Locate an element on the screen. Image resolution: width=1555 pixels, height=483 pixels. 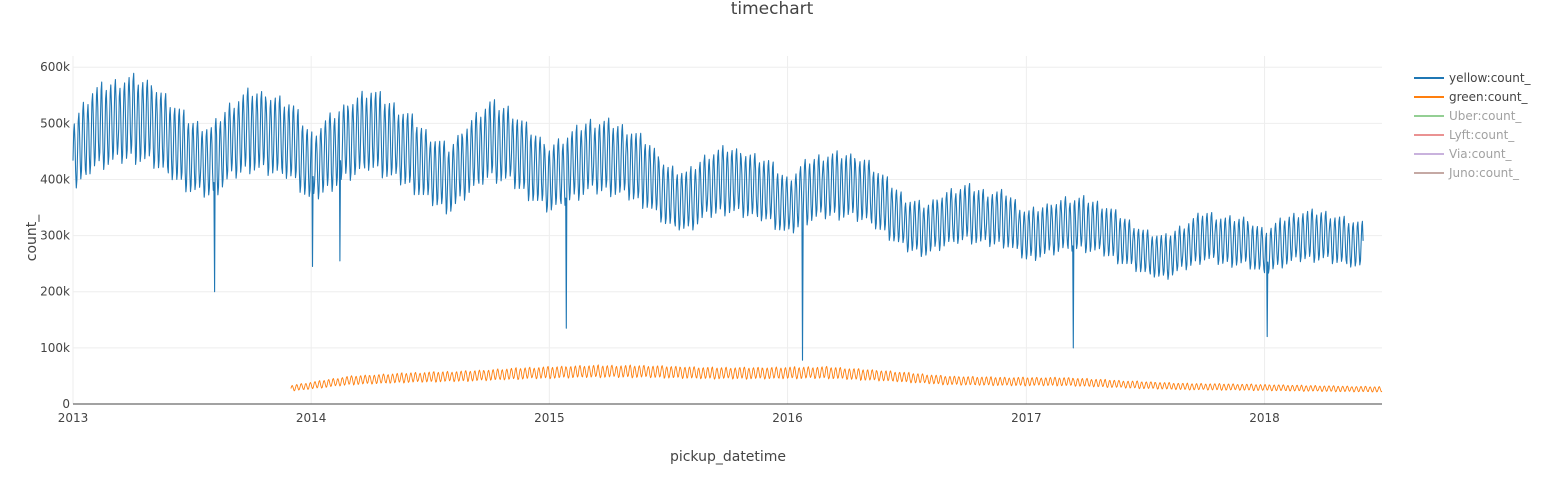
y-axis-title: count_ is located at coordinates (32, 237).